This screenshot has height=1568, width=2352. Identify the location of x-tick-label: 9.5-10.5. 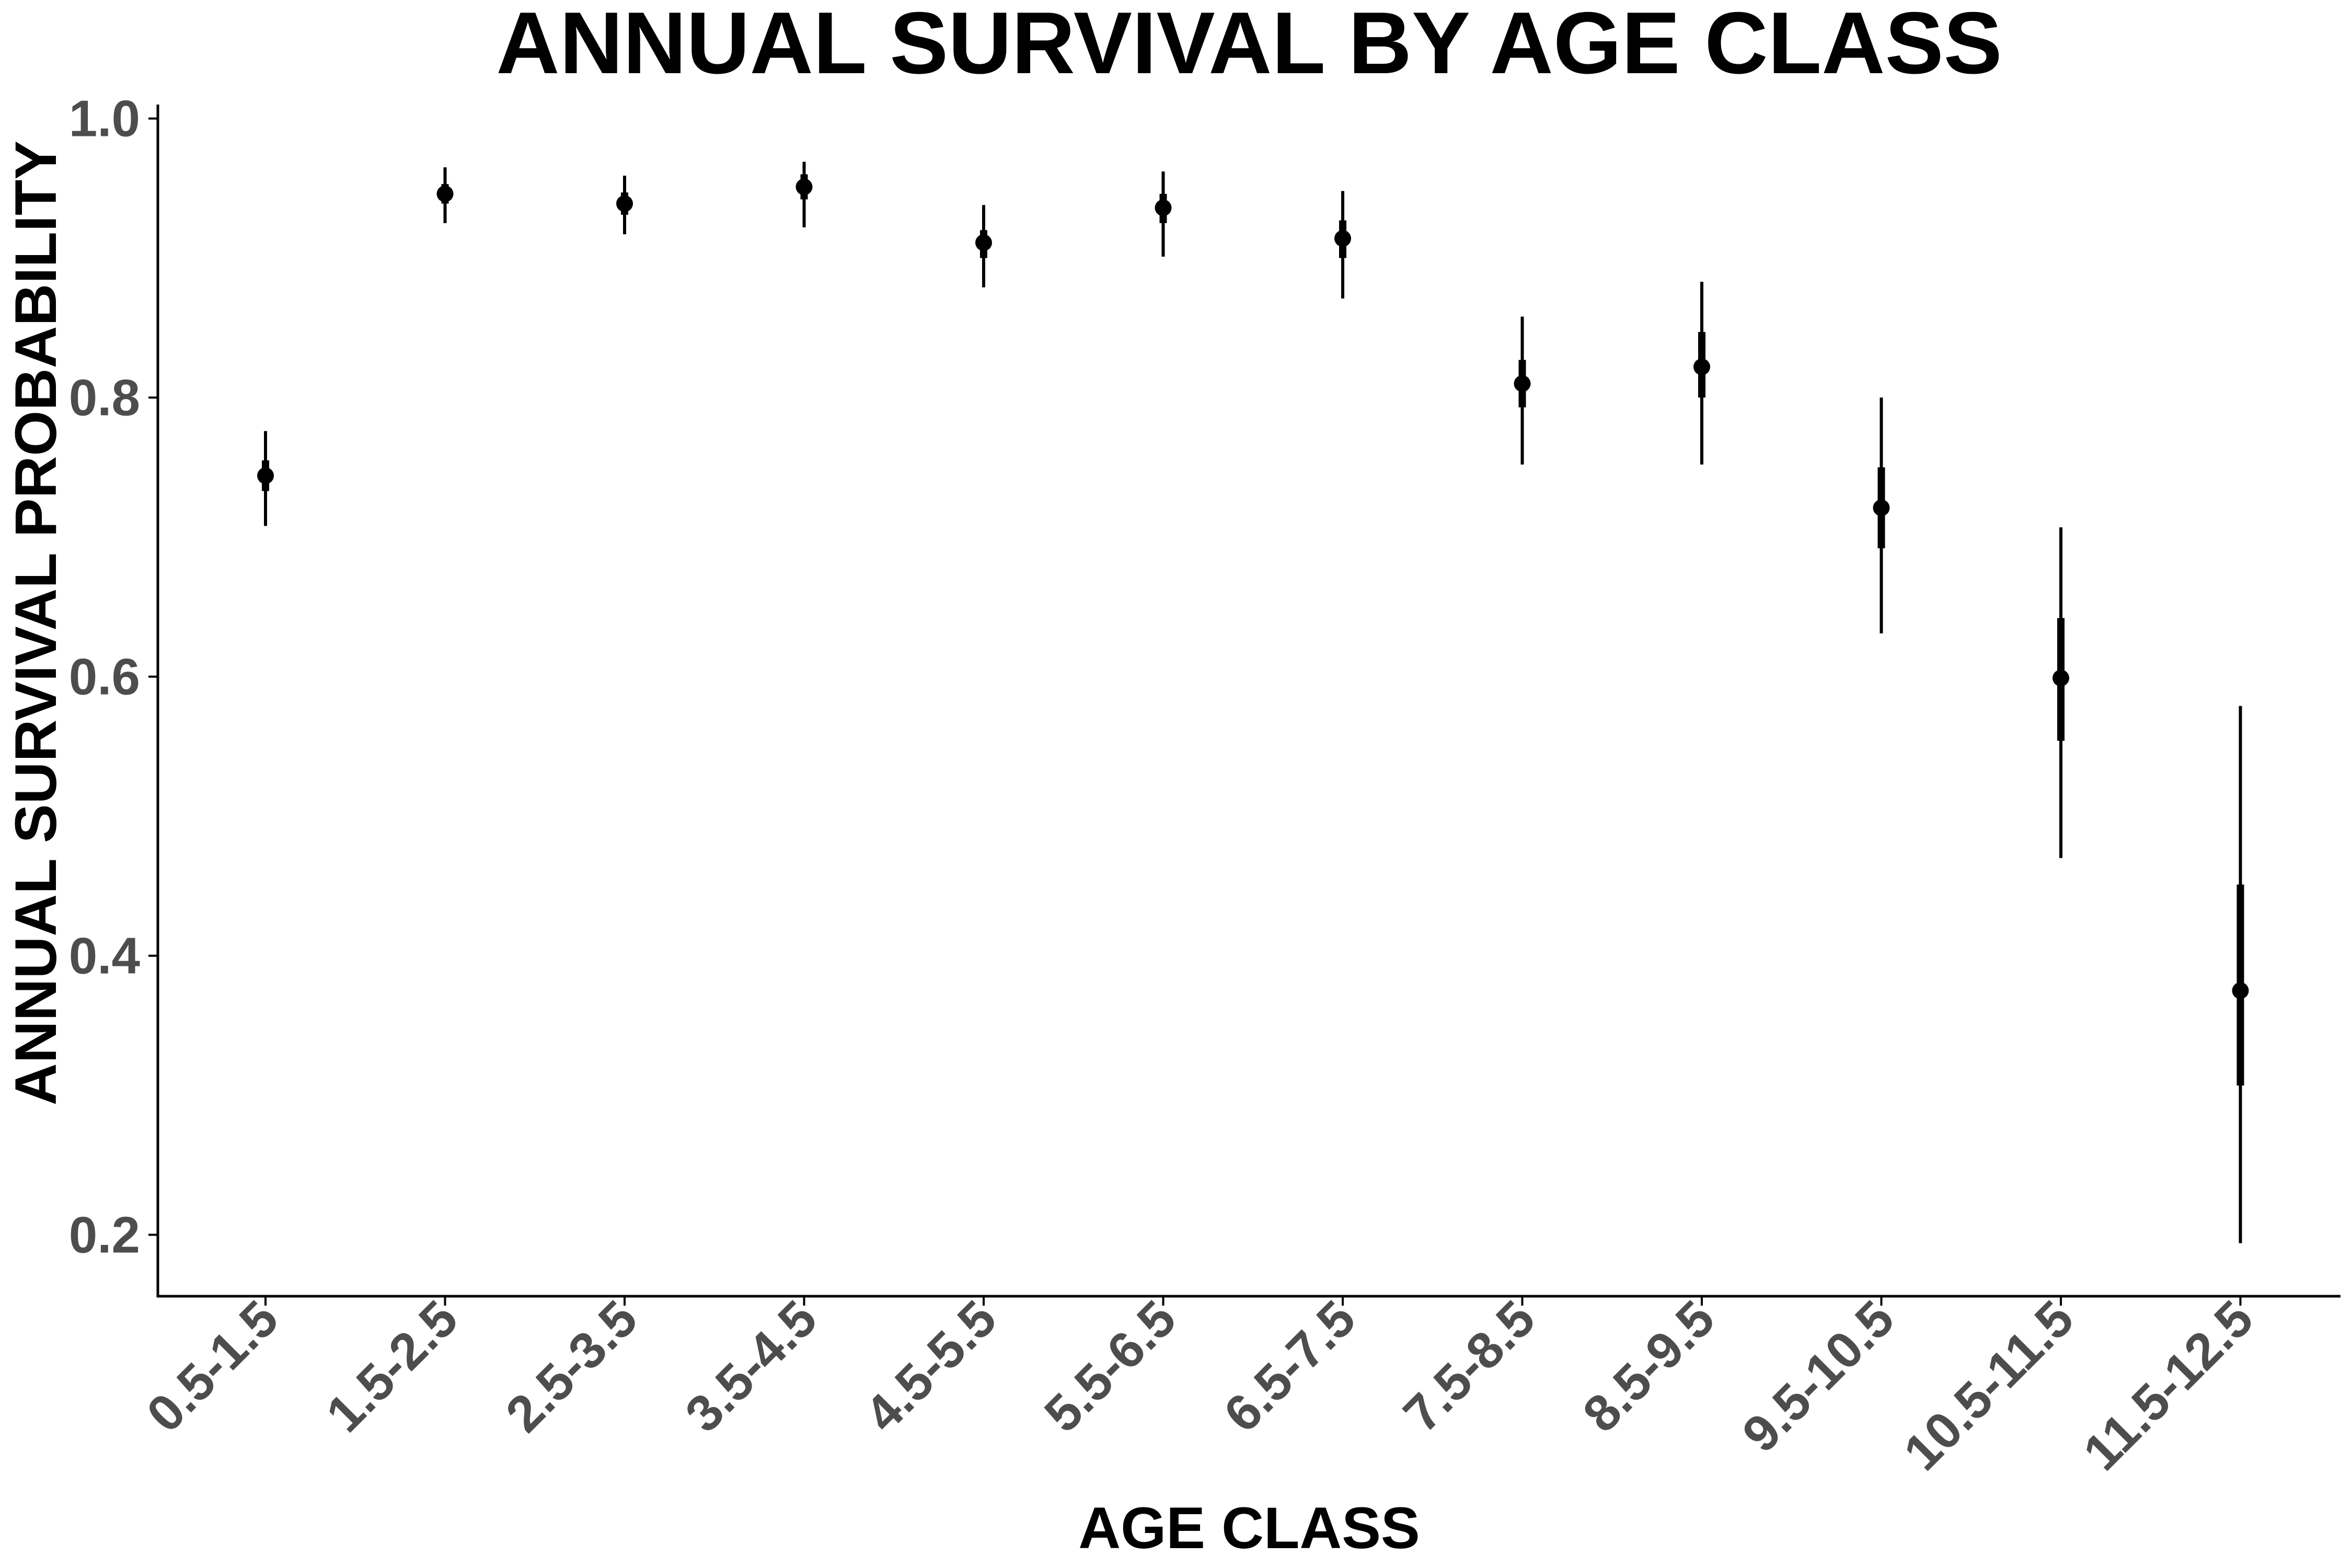
(1818, 1376).